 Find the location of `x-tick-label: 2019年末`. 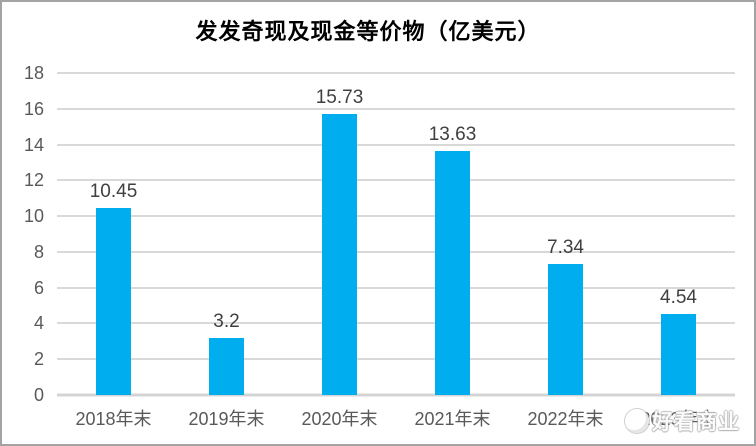

x-tick-label: 2019年末 is located at coordinates (226, 419).